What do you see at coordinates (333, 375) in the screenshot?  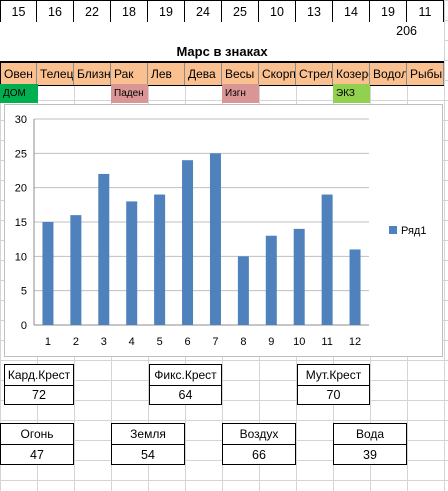 I see `cross-label: Мут.Крест` at bounding box center [333, 375].